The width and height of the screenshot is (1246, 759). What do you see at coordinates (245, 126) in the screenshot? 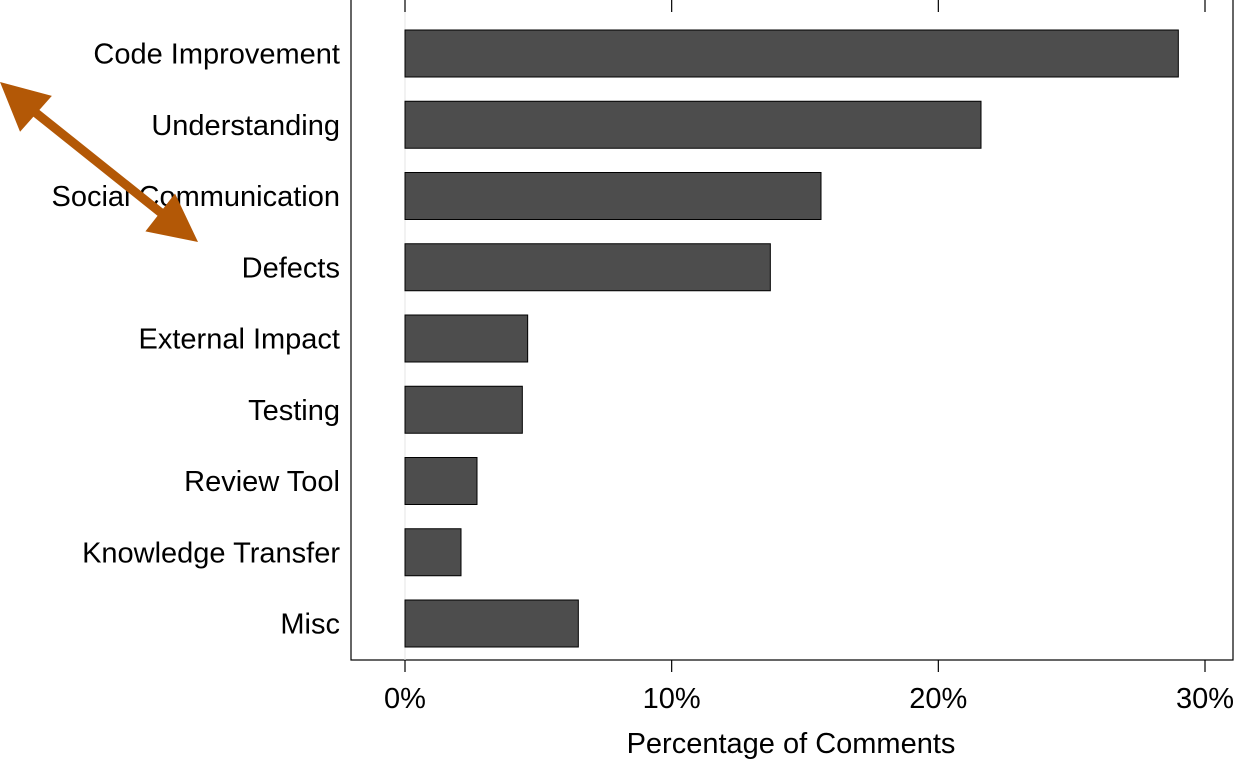
I see `category-label: Understanding` at bounding box center [245, 126].